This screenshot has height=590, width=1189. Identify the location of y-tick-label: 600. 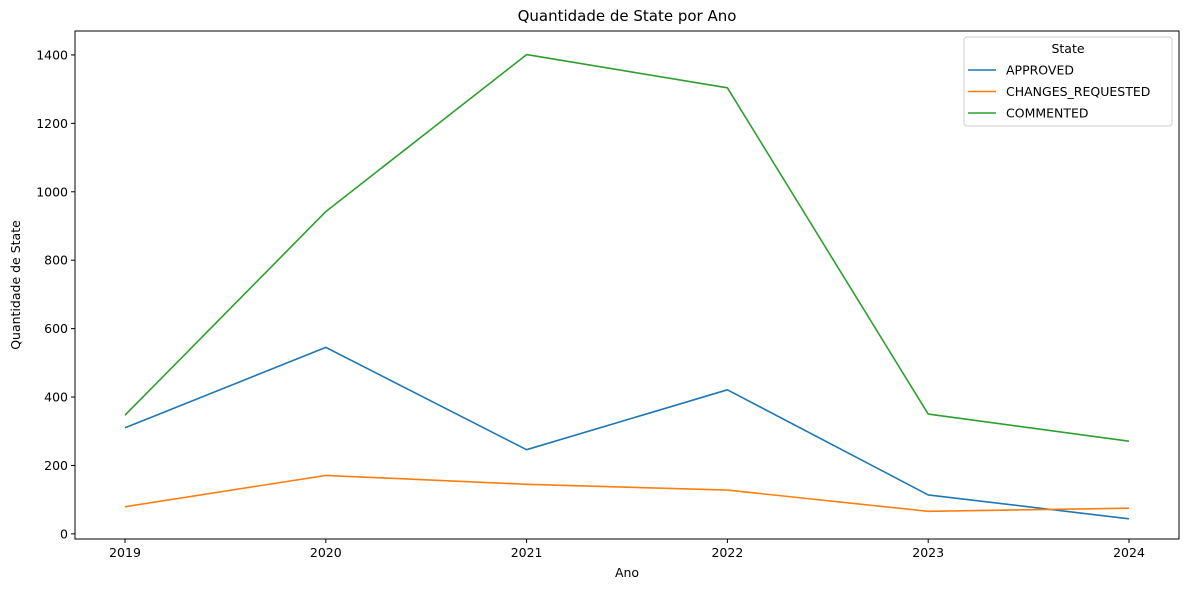
(56, 328).